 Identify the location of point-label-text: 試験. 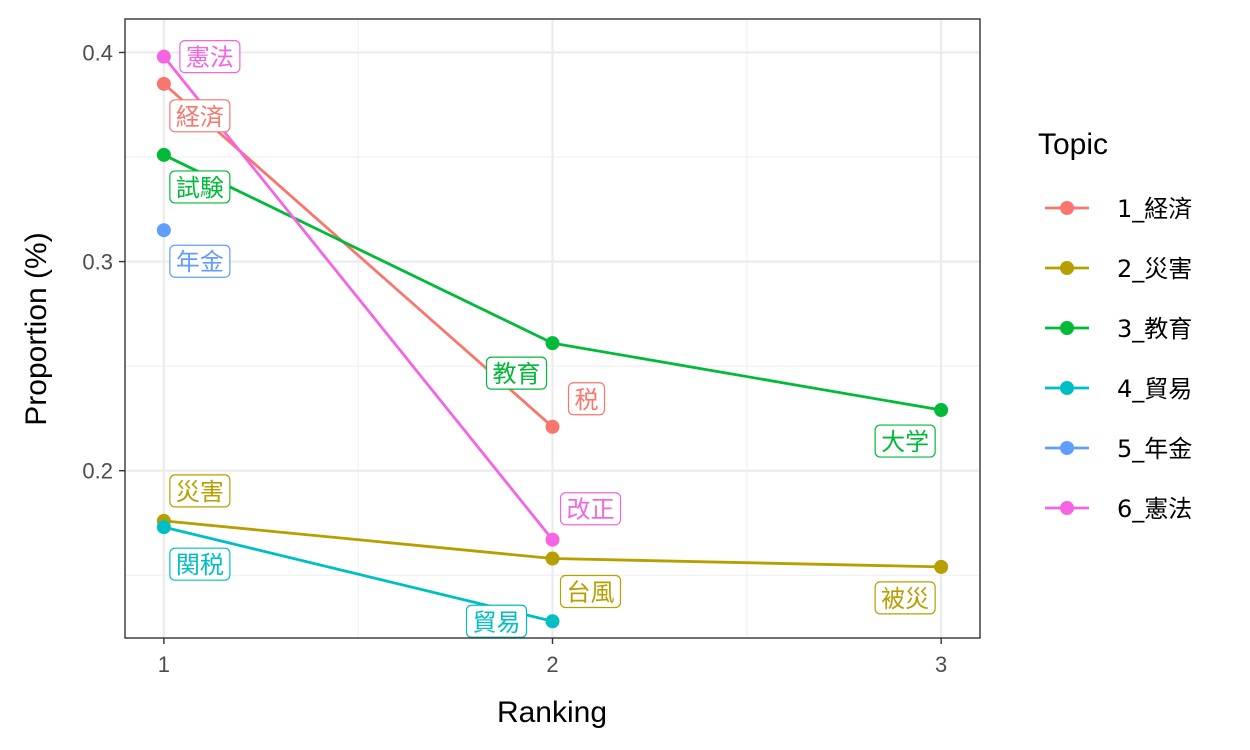
(200, 188).